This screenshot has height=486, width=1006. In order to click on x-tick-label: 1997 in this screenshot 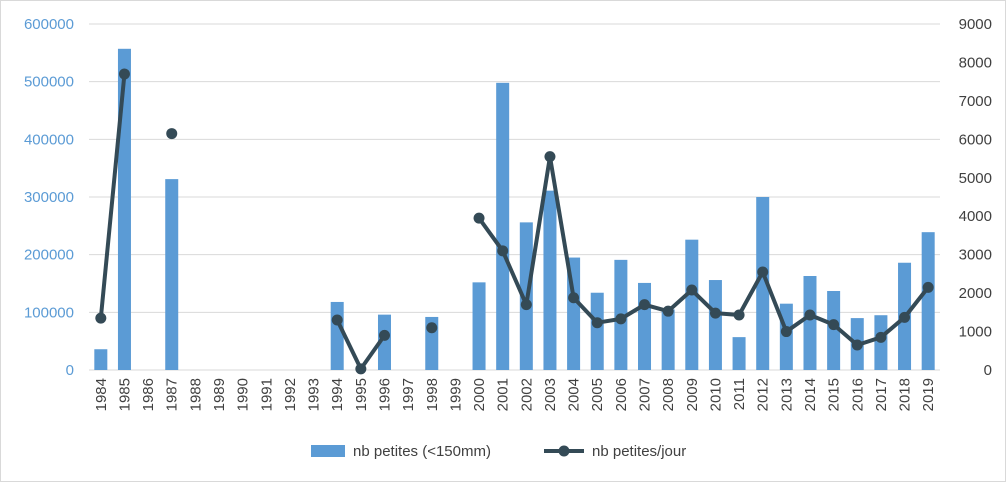, I will do `click(408, 394)`.